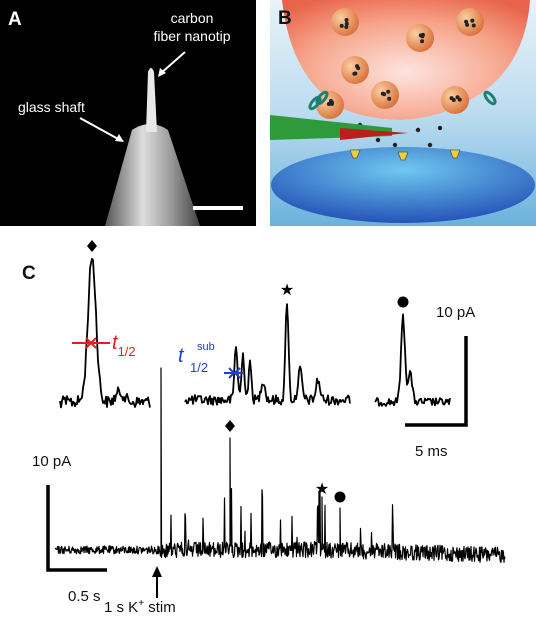  I want to click on stim-text: stim, so click(160, 607).